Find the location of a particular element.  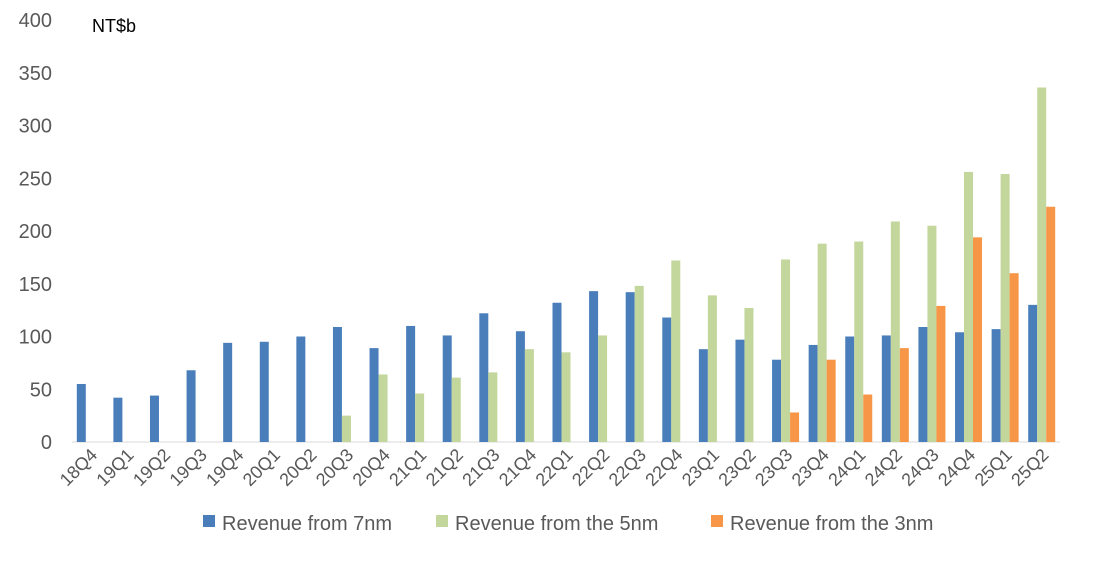

x-tick-label: 22Q1 is located at coordinates (554, 467).